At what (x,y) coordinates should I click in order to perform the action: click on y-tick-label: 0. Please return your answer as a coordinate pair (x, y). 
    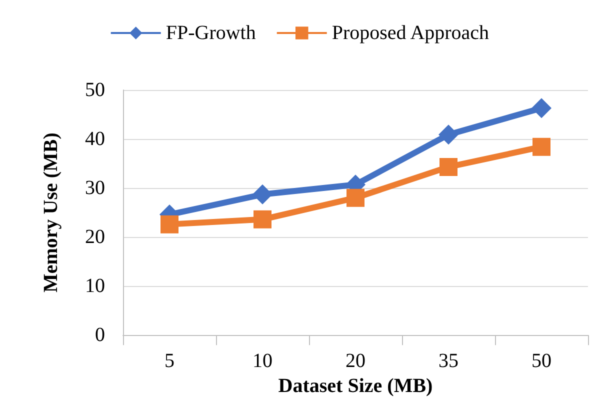
    Looking at the image, I should click on (100, 335).